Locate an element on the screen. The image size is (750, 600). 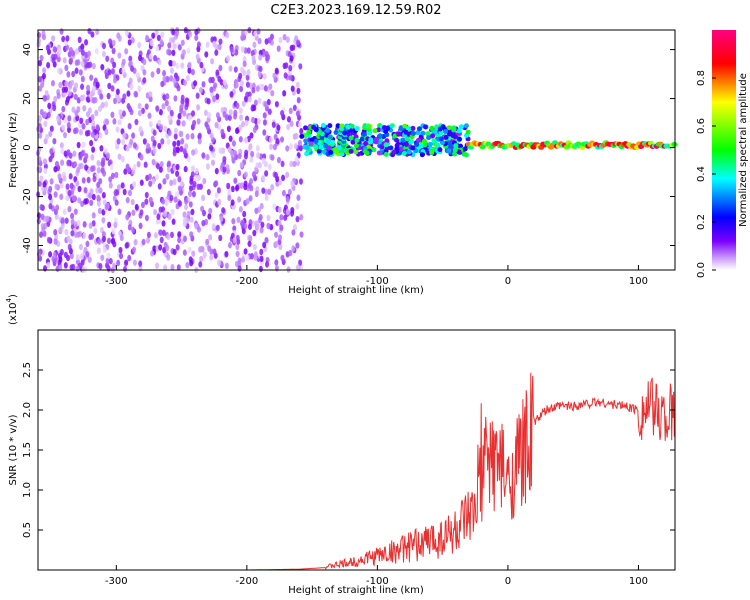
snr-scale-label: (x104) is located at coordinates (12, 309).